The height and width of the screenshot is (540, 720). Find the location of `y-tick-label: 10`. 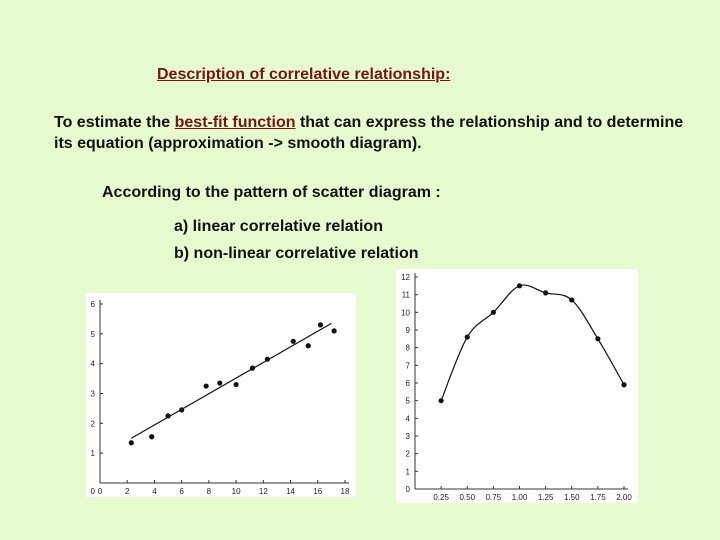

y-tick-label: 10 is located at coordinates (405, 312).